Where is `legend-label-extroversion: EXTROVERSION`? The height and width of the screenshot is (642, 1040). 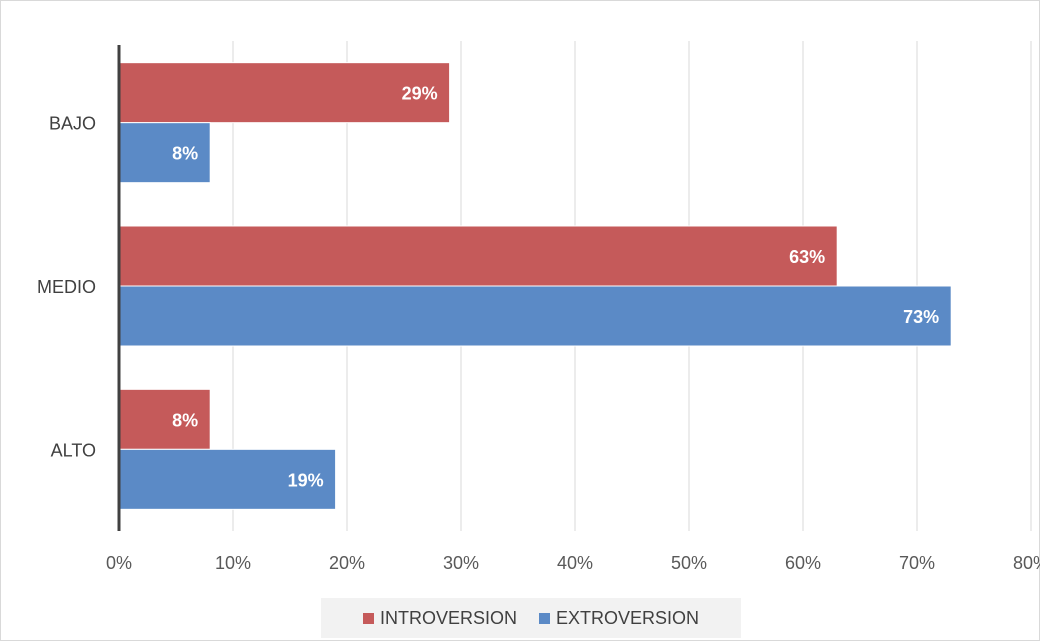 legend-label-extroversion: EXTROVERSION is located at coordinates (627, 617).